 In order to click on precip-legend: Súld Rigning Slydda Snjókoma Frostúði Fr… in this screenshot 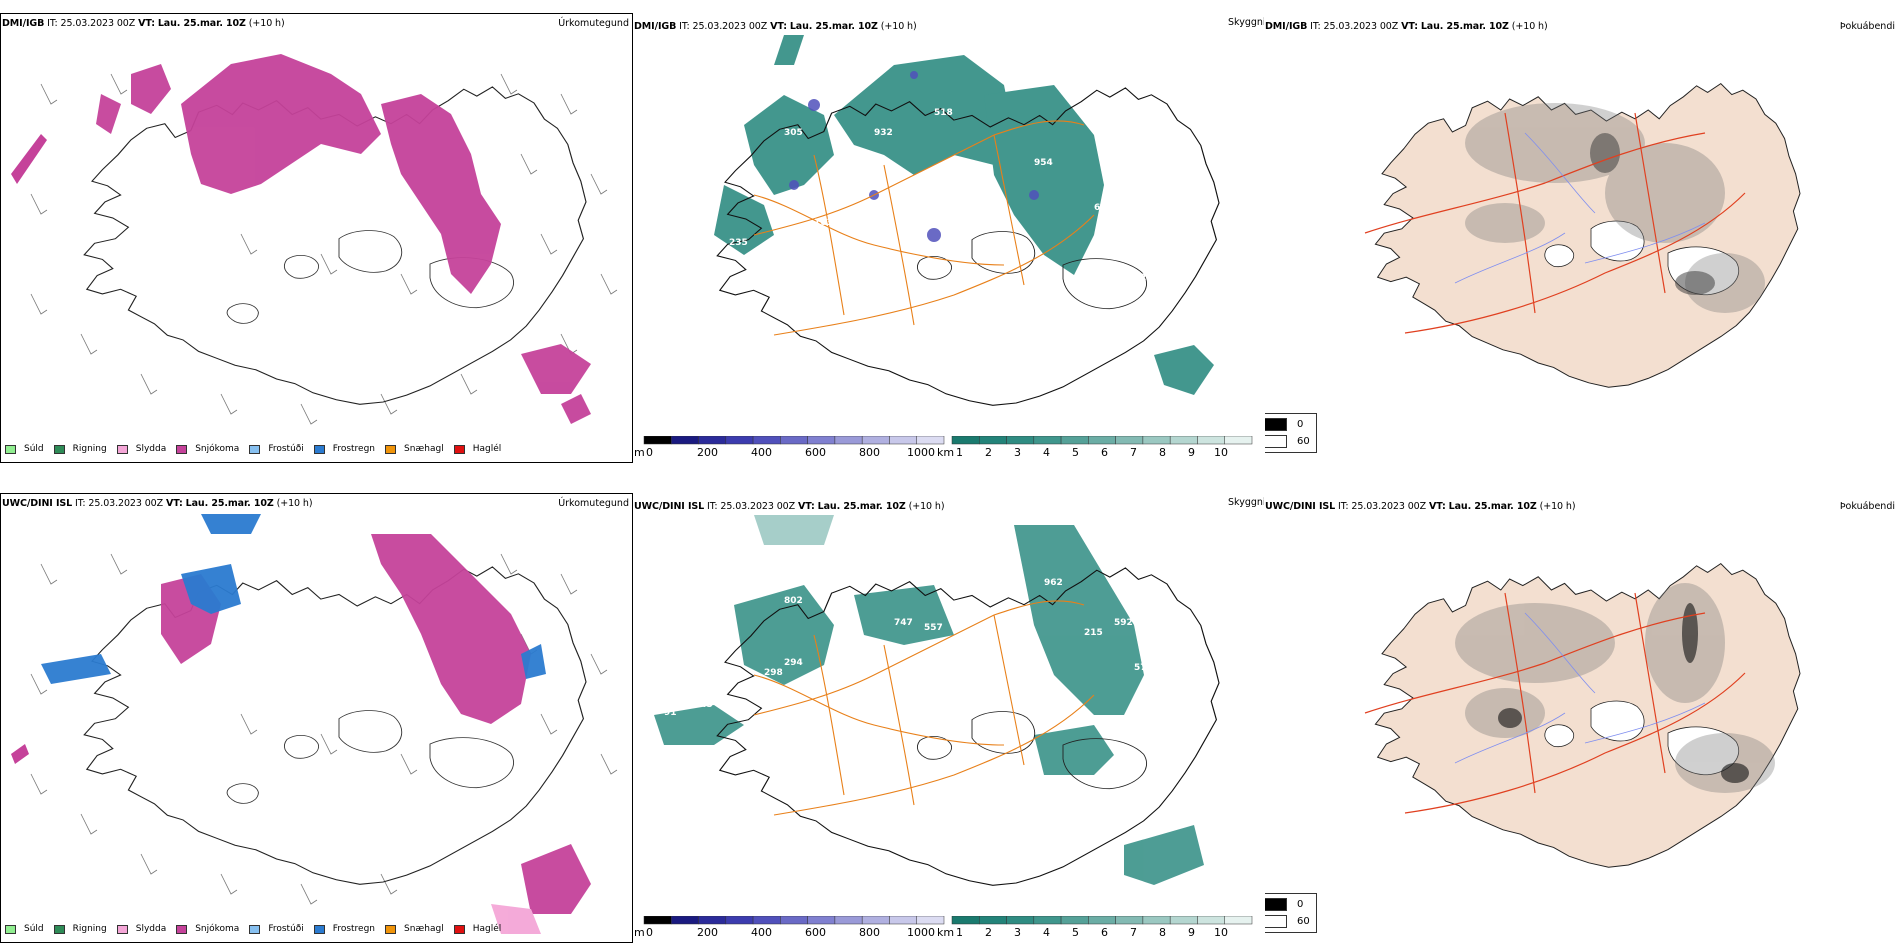, I will do `click(258, 449)`.